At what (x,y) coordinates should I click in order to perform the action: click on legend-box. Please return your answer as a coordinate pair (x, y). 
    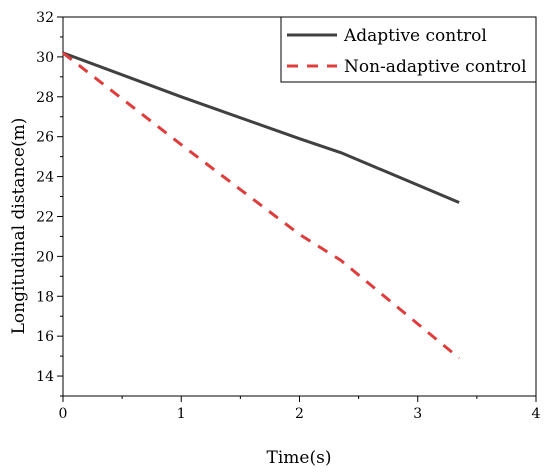
    Looking at the image, I should click on (408, 49).